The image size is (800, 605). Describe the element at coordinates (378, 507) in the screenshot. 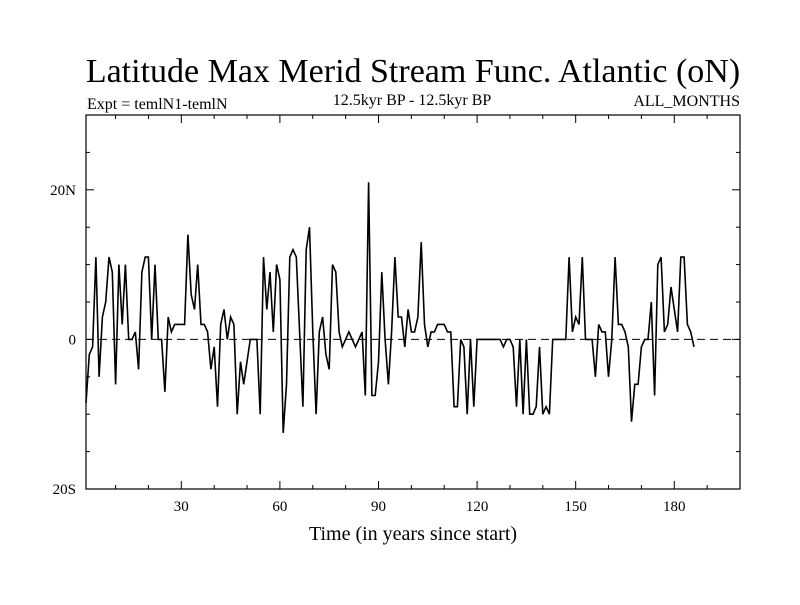

I see `x-tick-label: 90` at that location.